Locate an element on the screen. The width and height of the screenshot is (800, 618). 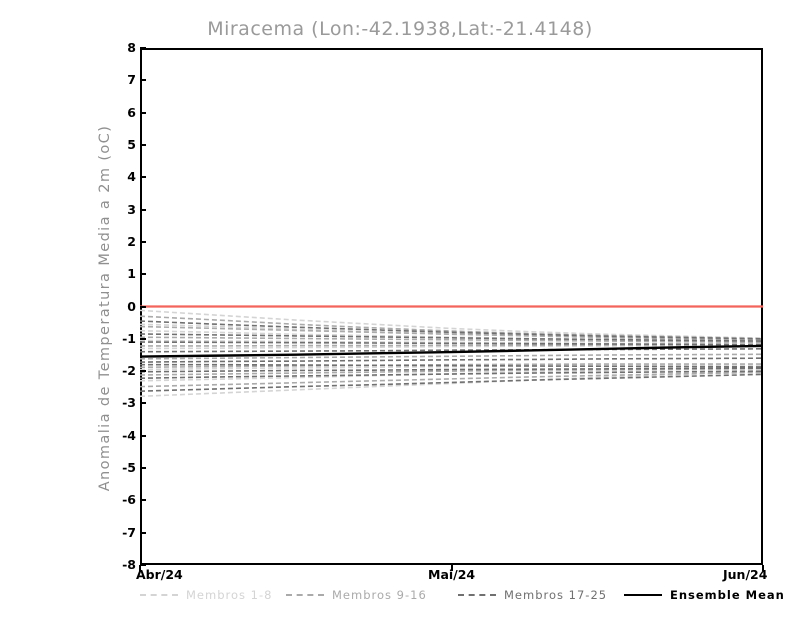
y-tick-label: -8 is located at coordinates (129, 564).